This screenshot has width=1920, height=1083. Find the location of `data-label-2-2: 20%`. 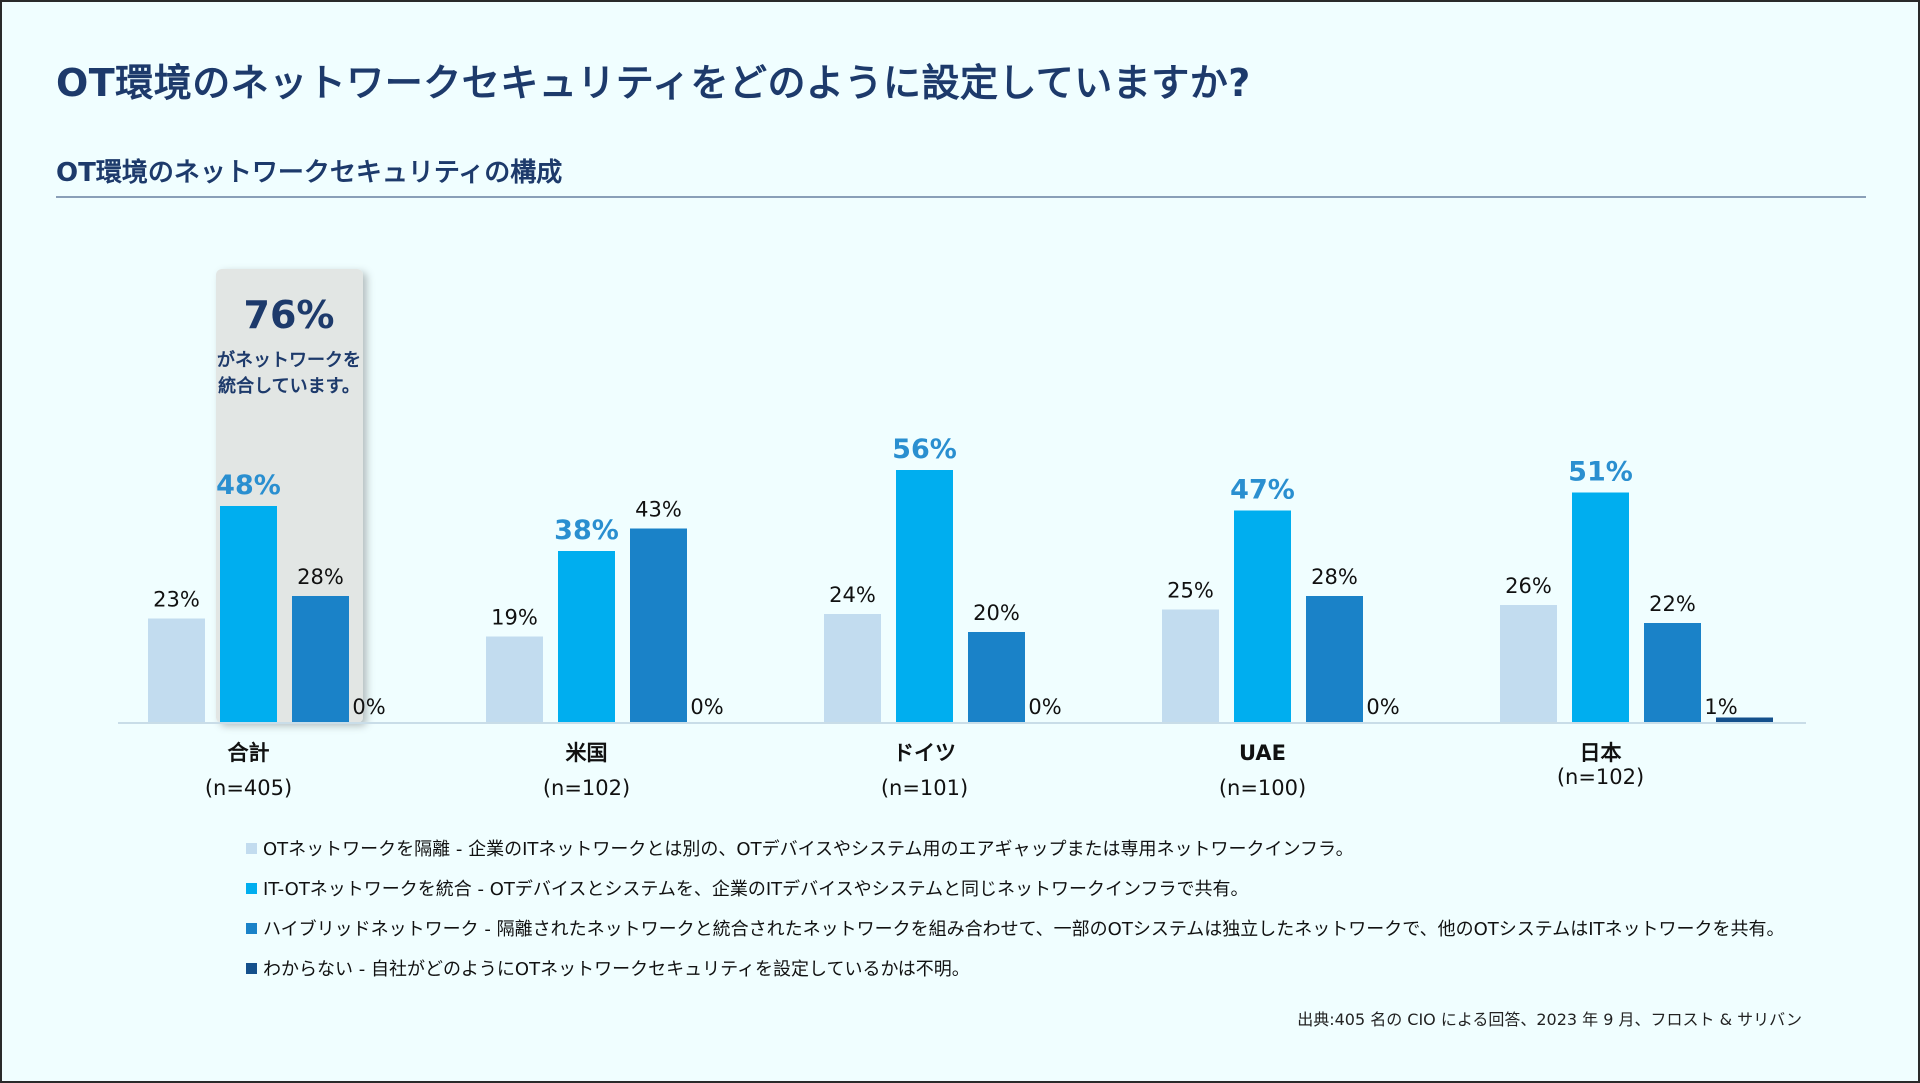

data-label-2-2: 20% is located at coordinates (996, 613).